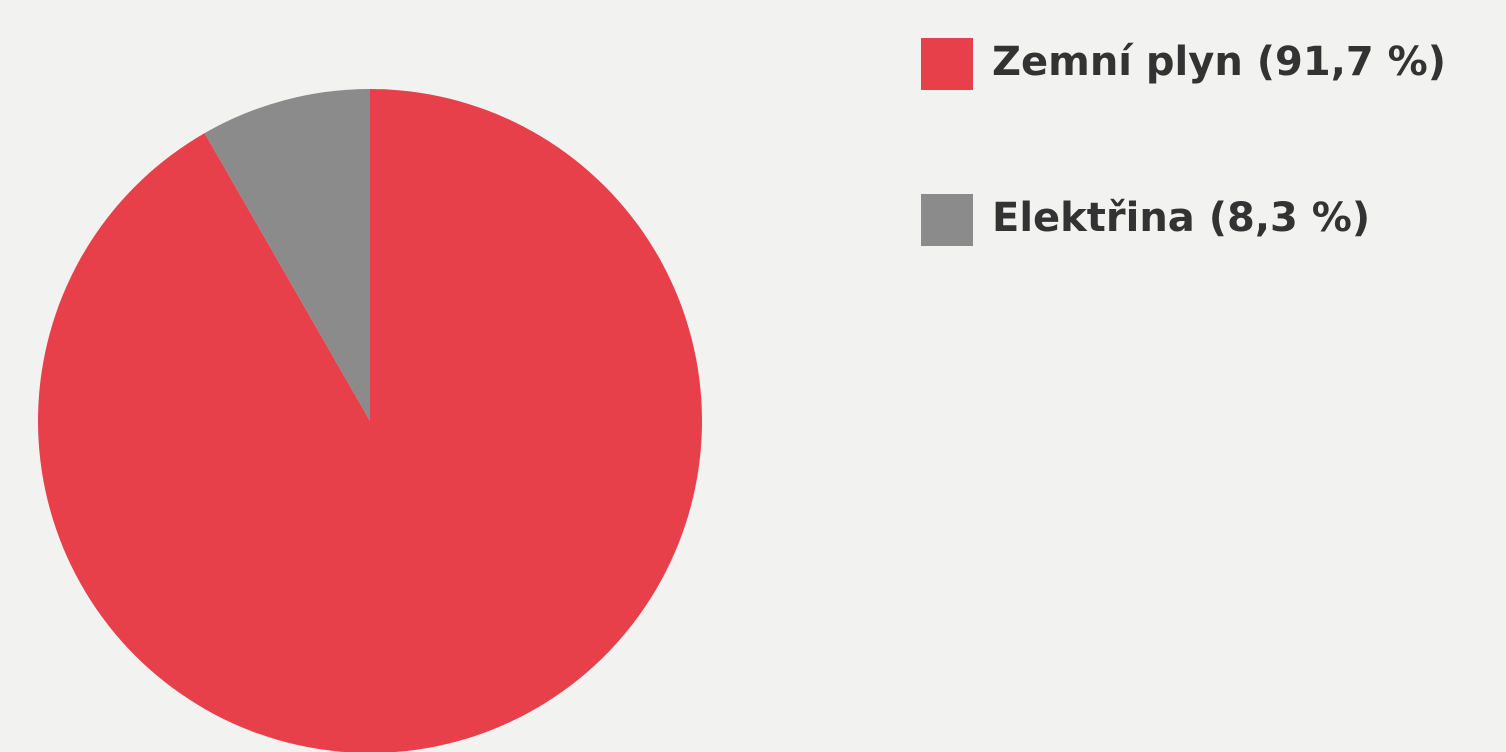 The height and width of the screenshot is (752, 1506). Describe the element at coordinates (1219, 62) in the screenshot. I see `legend-label: Zemní plyn (91,7 %)` at that location.